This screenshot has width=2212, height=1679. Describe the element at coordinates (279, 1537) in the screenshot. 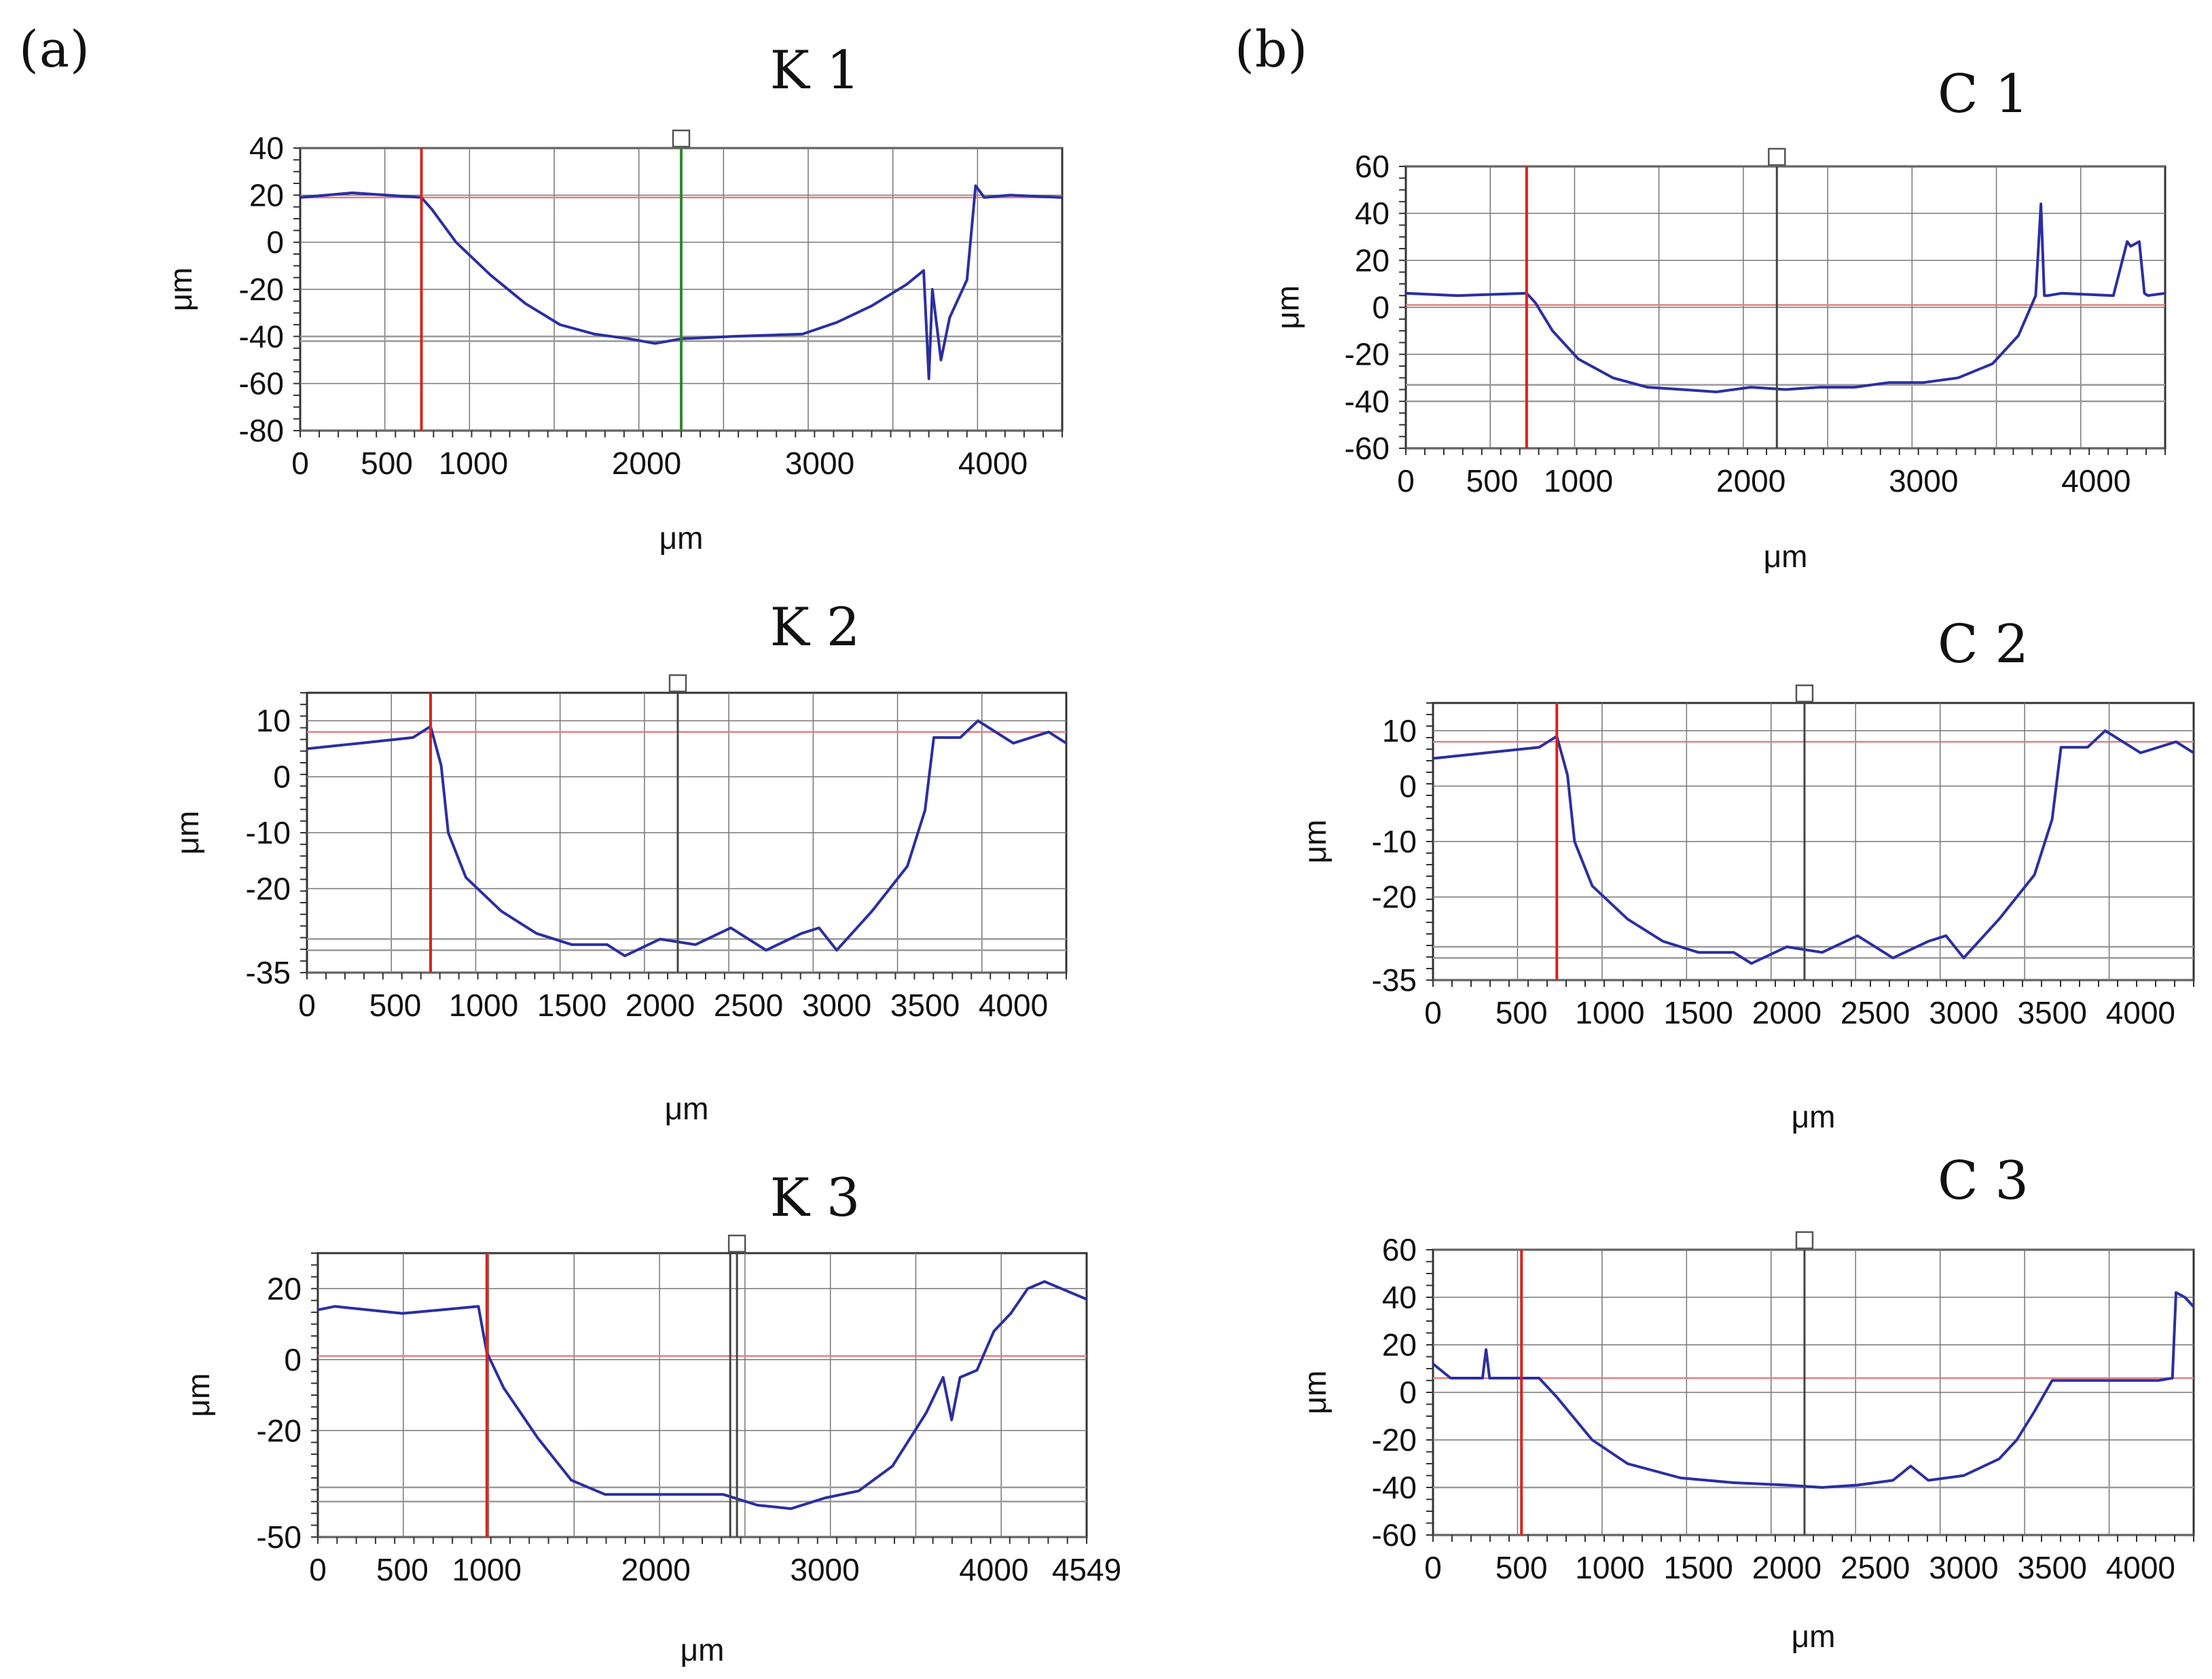

I see `y-tick-label: -50` at that location.